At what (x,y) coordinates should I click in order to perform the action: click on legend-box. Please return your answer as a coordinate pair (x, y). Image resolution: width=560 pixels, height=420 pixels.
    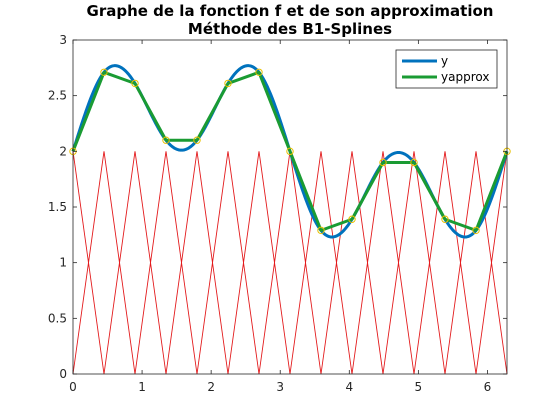
    Looking at the image, I should click on (446, 69).